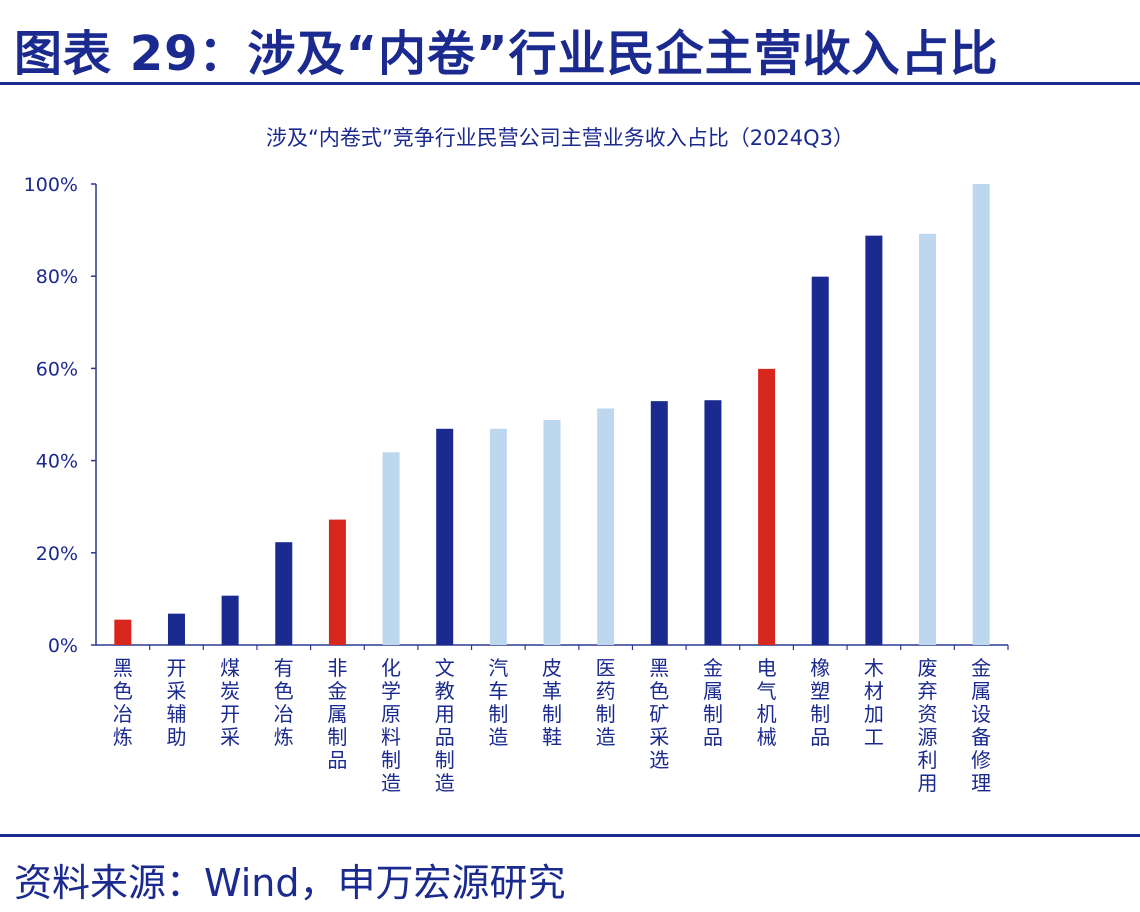  Describe the element at coordinates (290, 883) in the screenshot. I see `source-note: 资料来源：Wind，申万宏源研究` at that location.